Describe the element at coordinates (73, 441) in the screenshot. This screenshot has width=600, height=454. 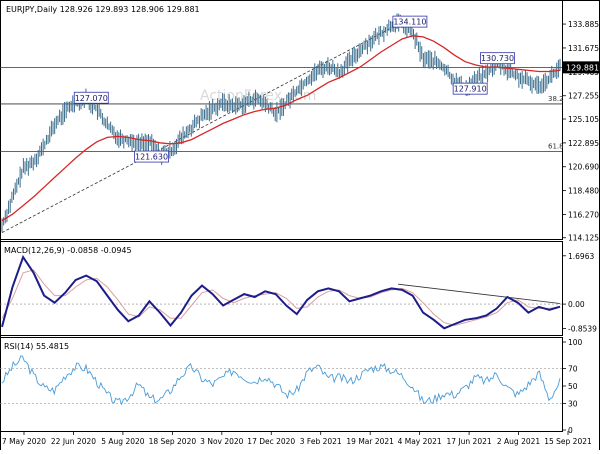
I see `x-tick-label: 22 Jun 2020` at that location.